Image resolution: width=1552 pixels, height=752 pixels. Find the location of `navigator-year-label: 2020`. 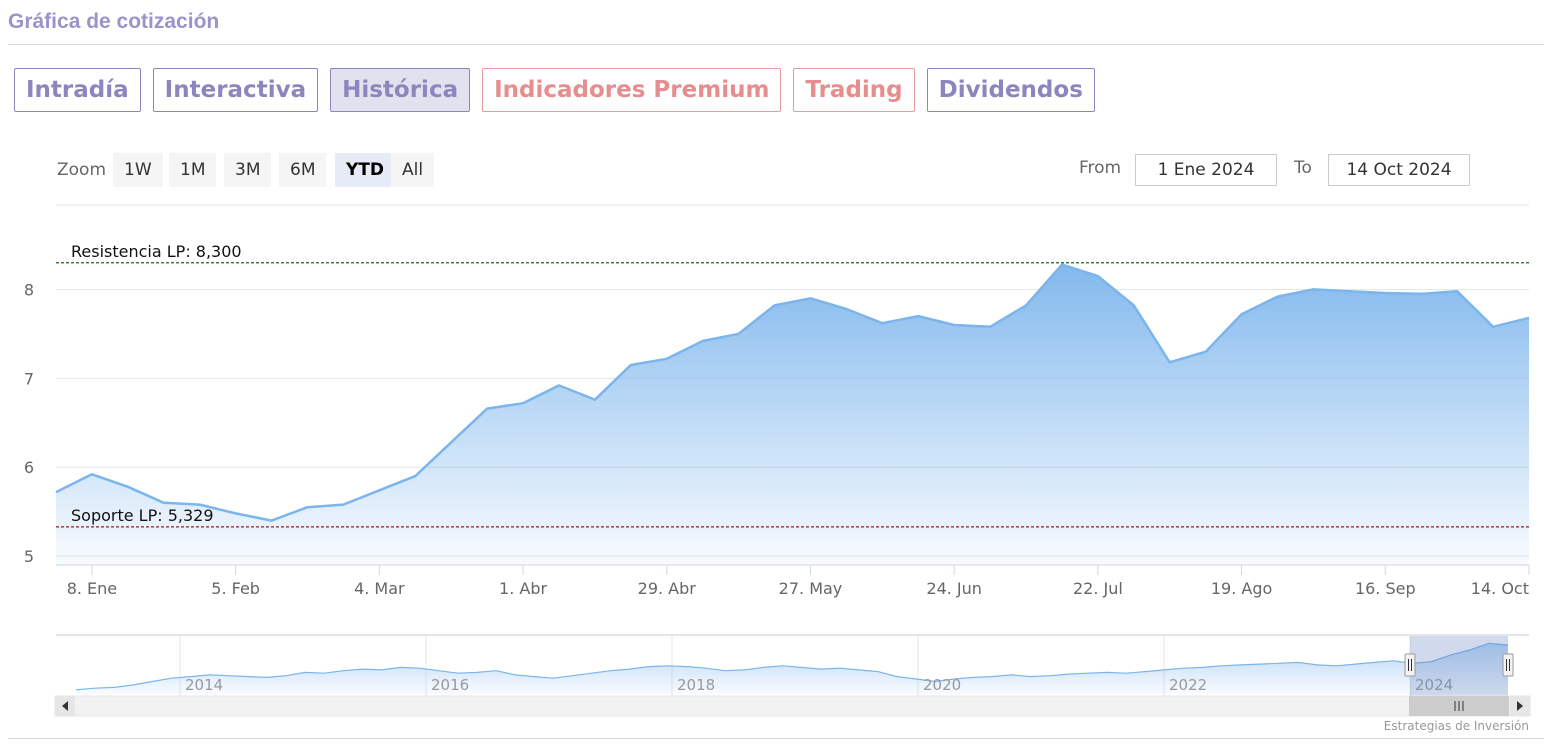

navigator-year-label: 2020 is located at coordinates (942, 685).